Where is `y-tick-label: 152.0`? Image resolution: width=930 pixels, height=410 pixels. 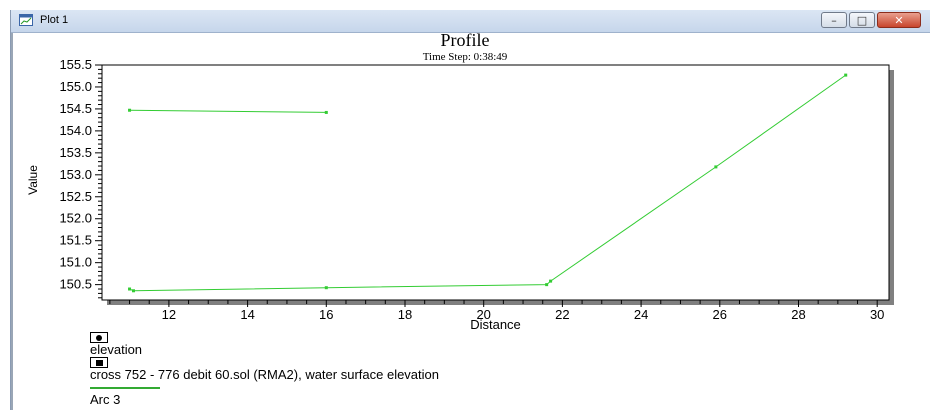
y-tick-label: 152.0 is located at coordinates (75, 218).